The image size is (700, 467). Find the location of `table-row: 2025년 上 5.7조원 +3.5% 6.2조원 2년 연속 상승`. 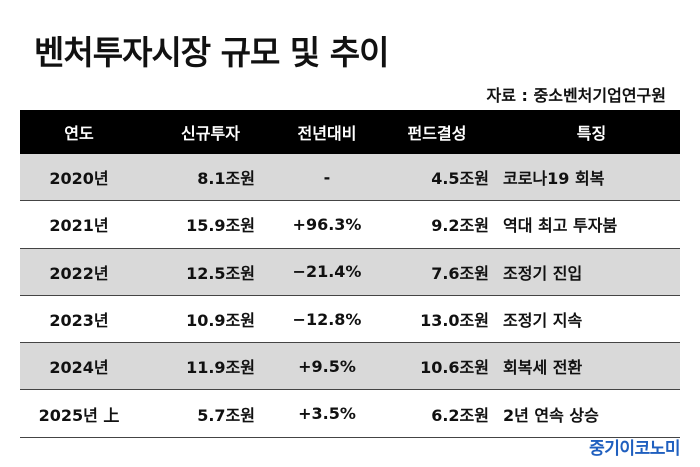

table-row: 2025년 上 5.7조원 +3.5% 6.2조원 2년 연속 상승 is located at coordinates (350, 414).